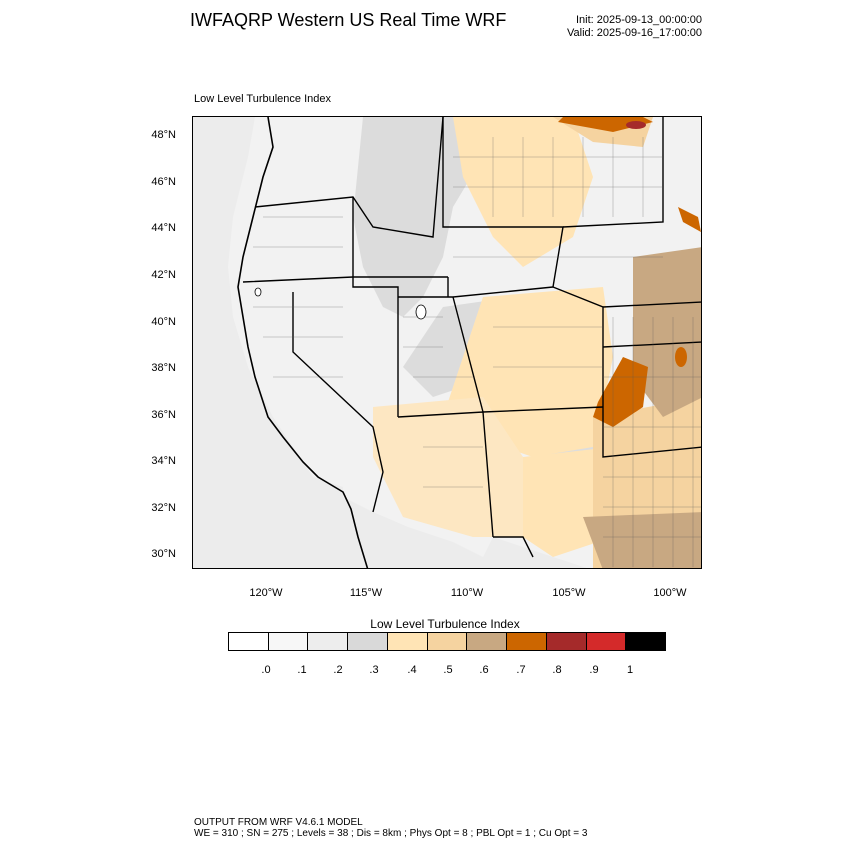 This screenshot has height=850, width=850. Describe the element at coordinates (467, 593) in the screenshot. I see `lon-label-110: 110°W` at that location.